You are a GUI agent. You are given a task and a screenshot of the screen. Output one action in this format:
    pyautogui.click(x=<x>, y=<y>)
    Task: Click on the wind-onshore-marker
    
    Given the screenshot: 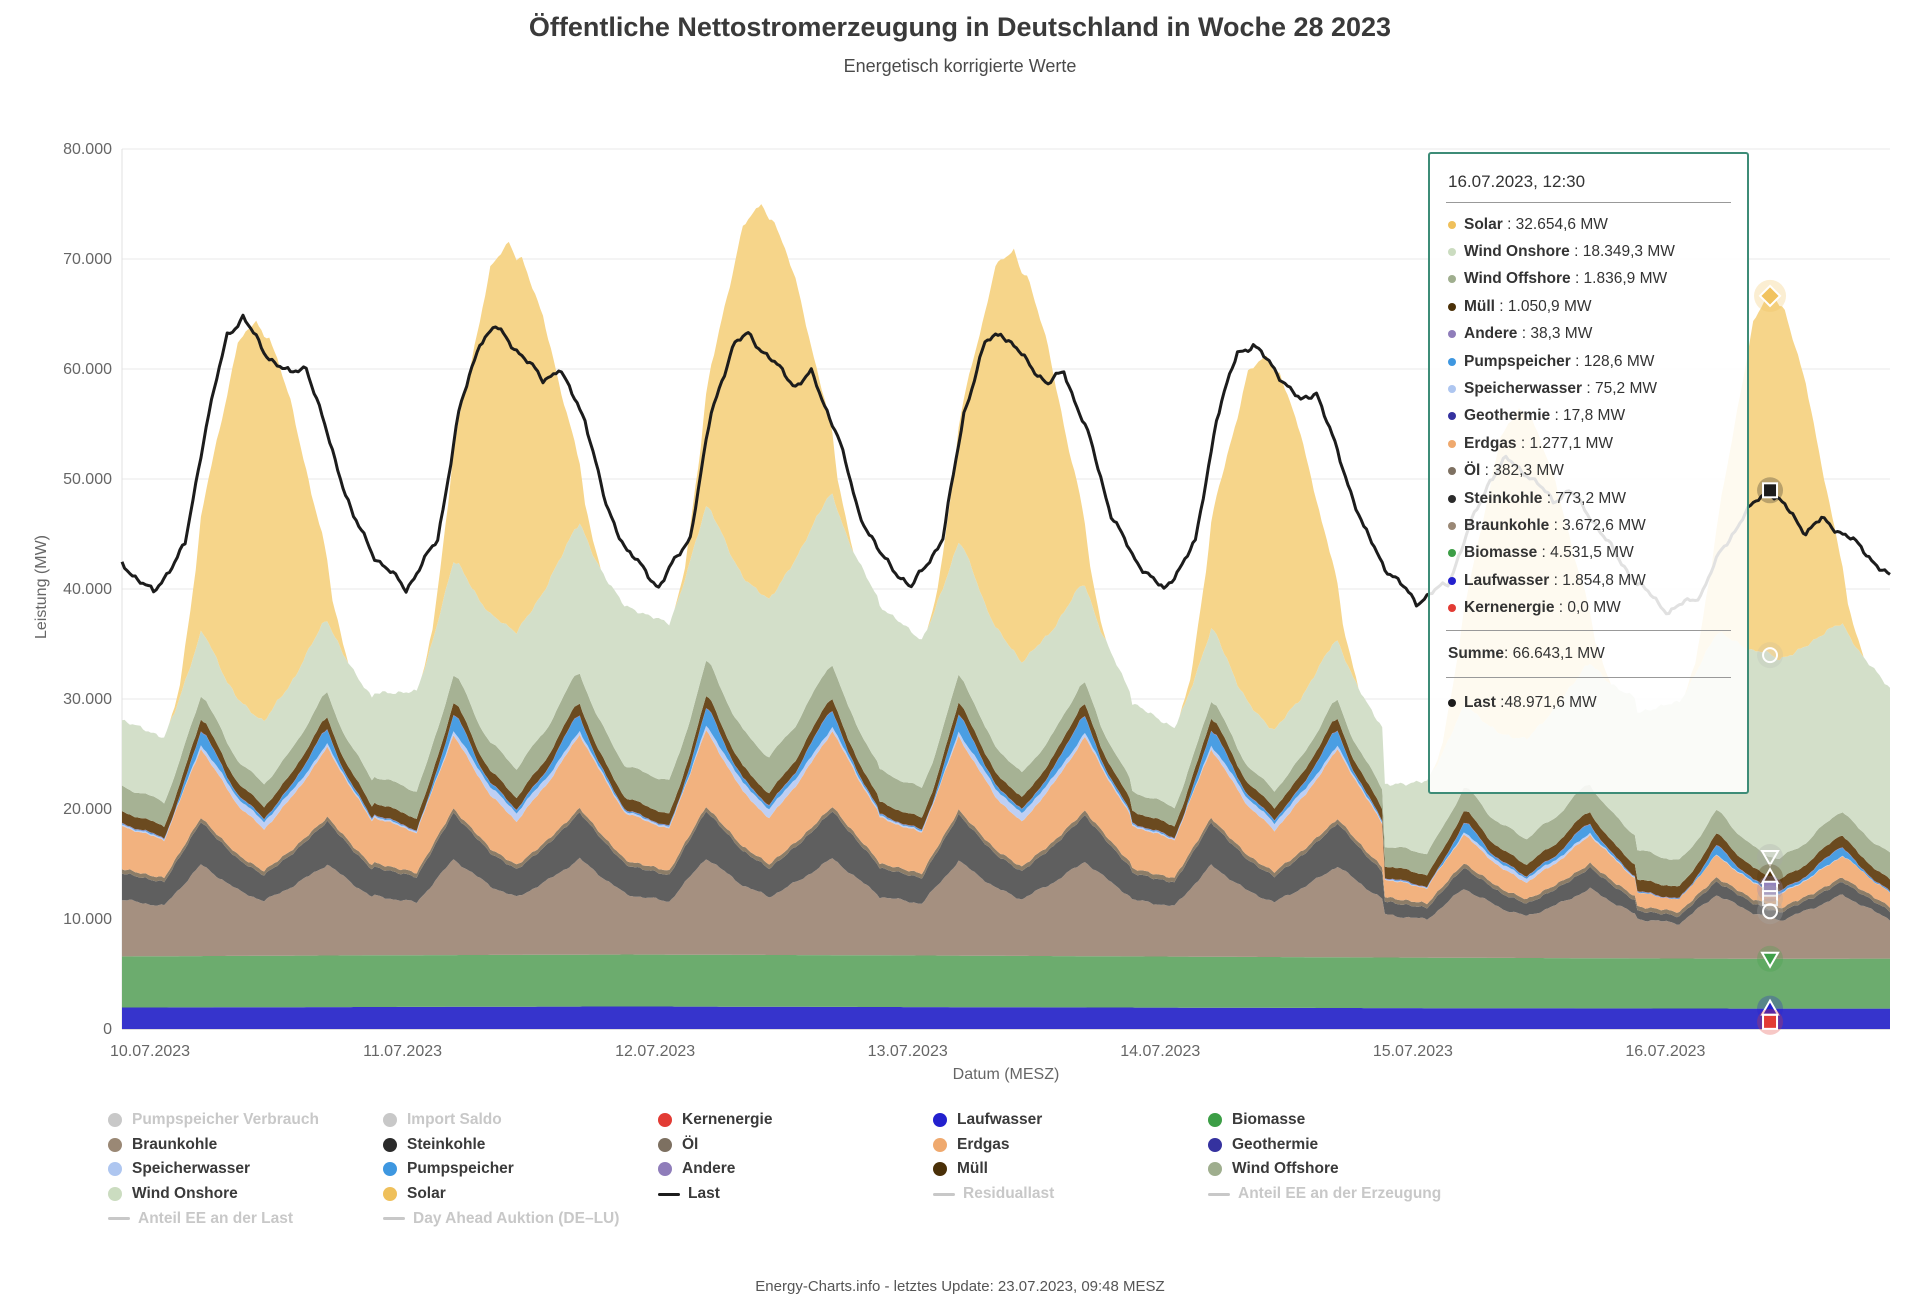 What is the action you would take?
    pyautogui.click(x=1770, y=655)
    